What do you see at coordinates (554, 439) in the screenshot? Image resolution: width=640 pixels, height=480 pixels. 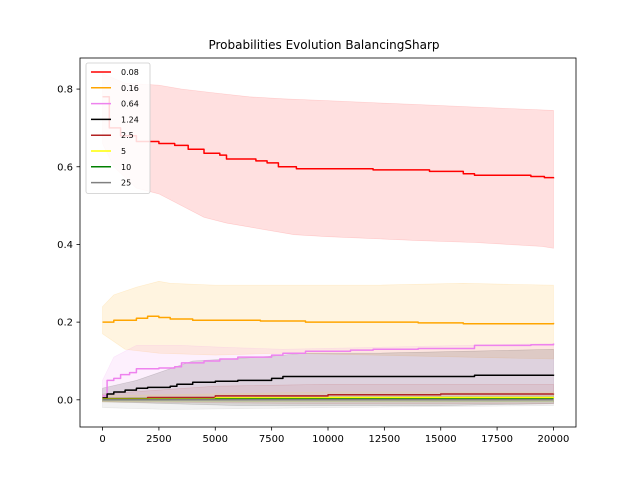 I see `x-tick-label: 20000` at bounding box center [554, 439].